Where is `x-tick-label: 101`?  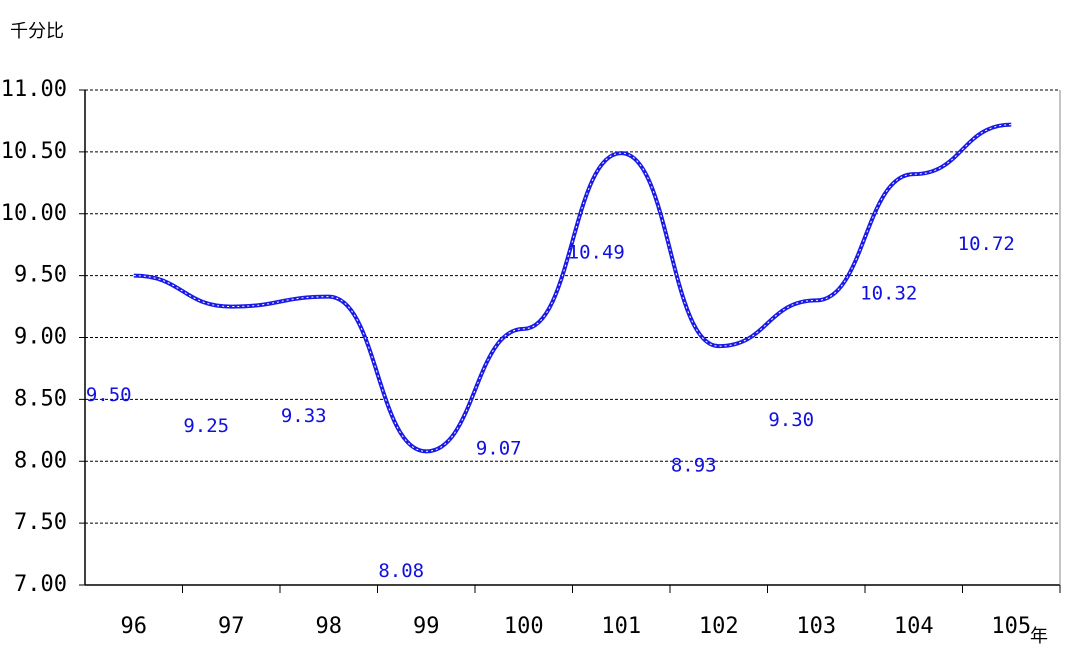
x-tick-label: 101 is located at coordinates (621, 626).